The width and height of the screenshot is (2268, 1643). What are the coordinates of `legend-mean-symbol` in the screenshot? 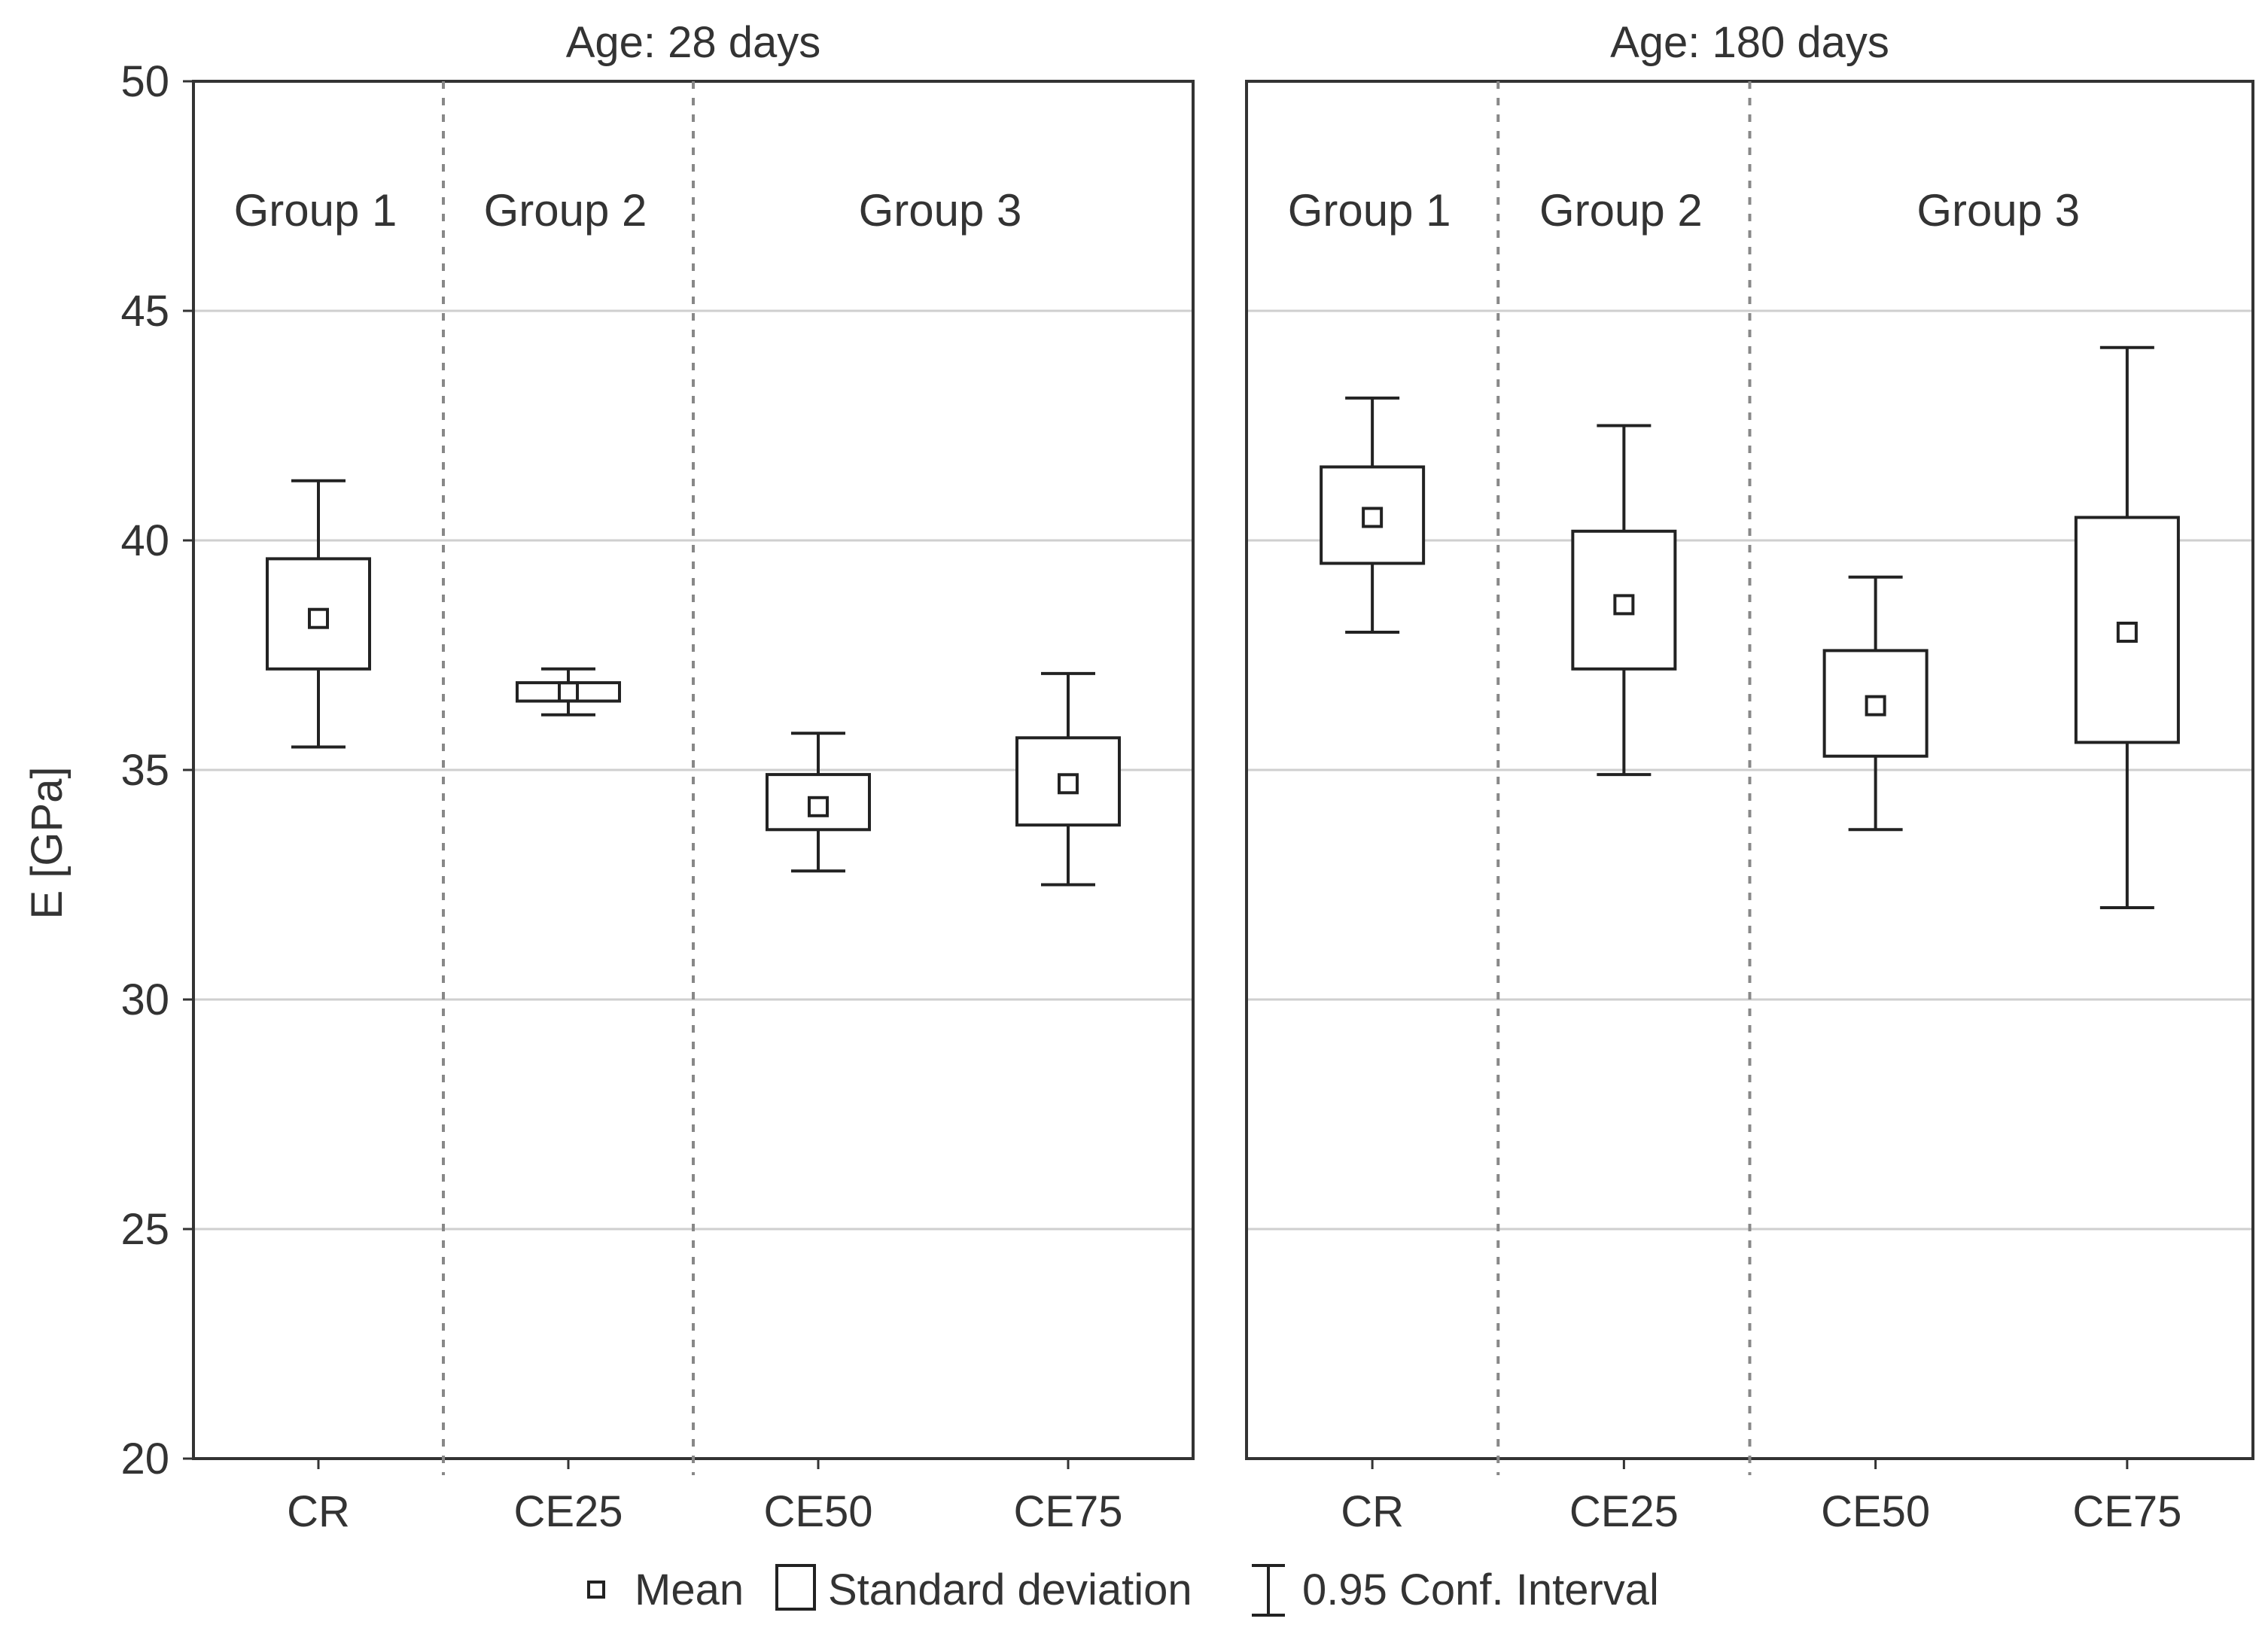 It's located at (596, 1590).